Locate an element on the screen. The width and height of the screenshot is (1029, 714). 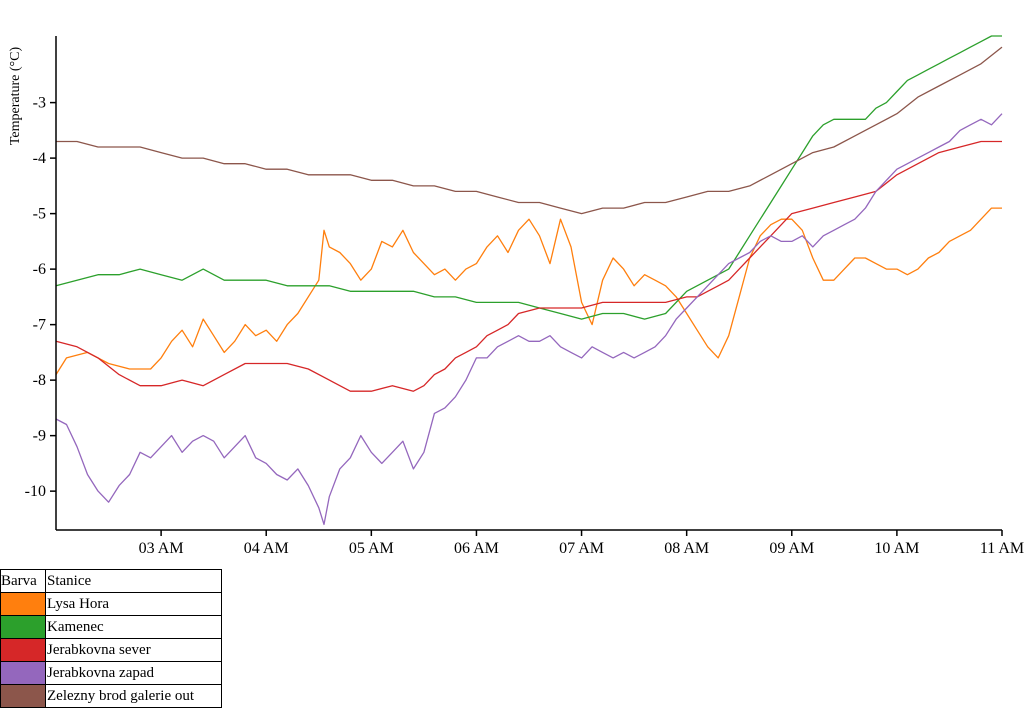
x-tick-label: 11 AM is located at coordinates (1002, 548).